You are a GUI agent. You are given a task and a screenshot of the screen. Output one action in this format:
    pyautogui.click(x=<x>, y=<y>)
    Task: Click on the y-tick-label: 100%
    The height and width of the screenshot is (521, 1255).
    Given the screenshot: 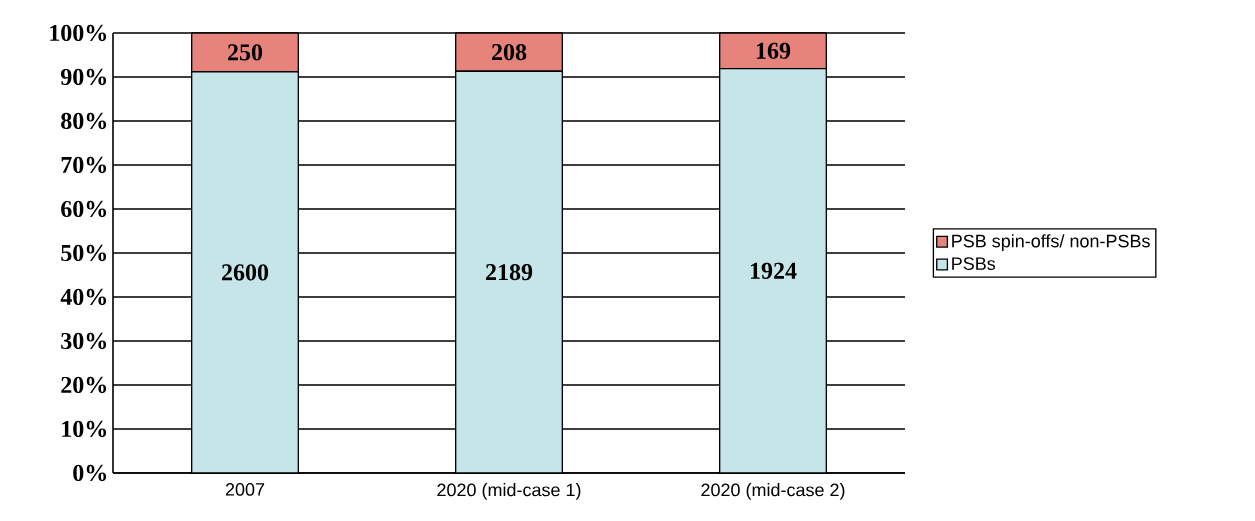 What is the action you would take?
    pyautogui.click(x=78, y=33)
    